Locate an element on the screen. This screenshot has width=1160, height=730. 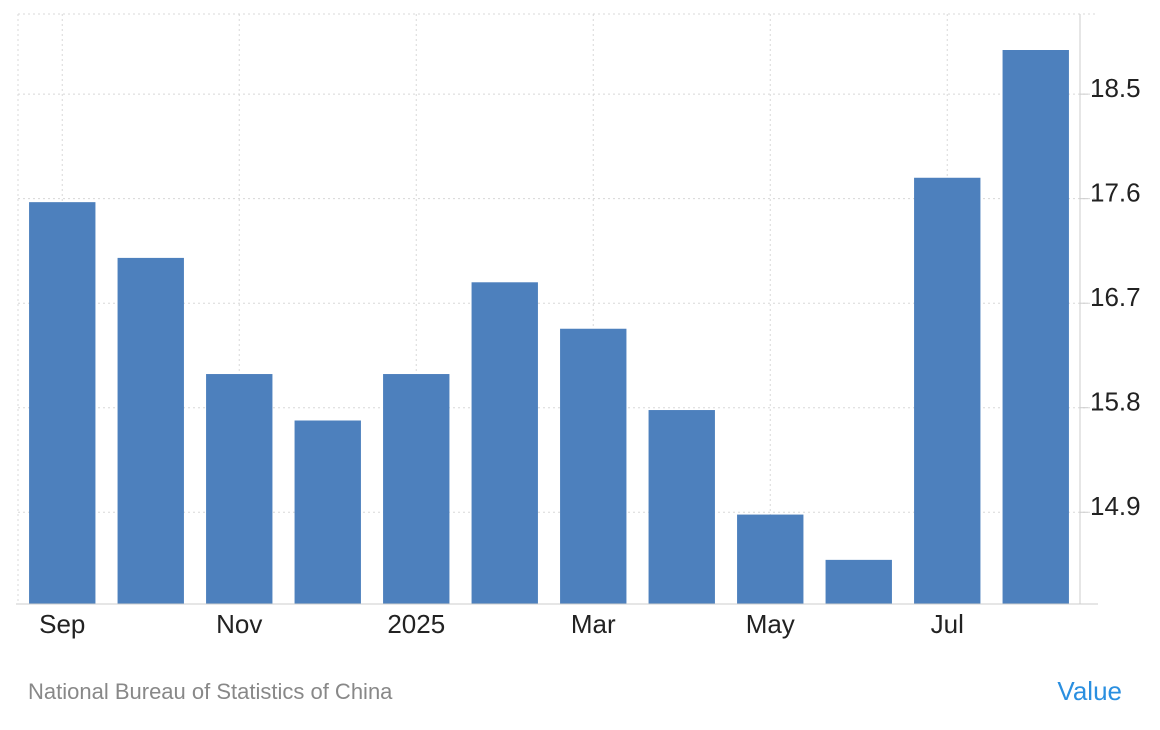
x-tick-label: May is located at coordinates (770, 624).